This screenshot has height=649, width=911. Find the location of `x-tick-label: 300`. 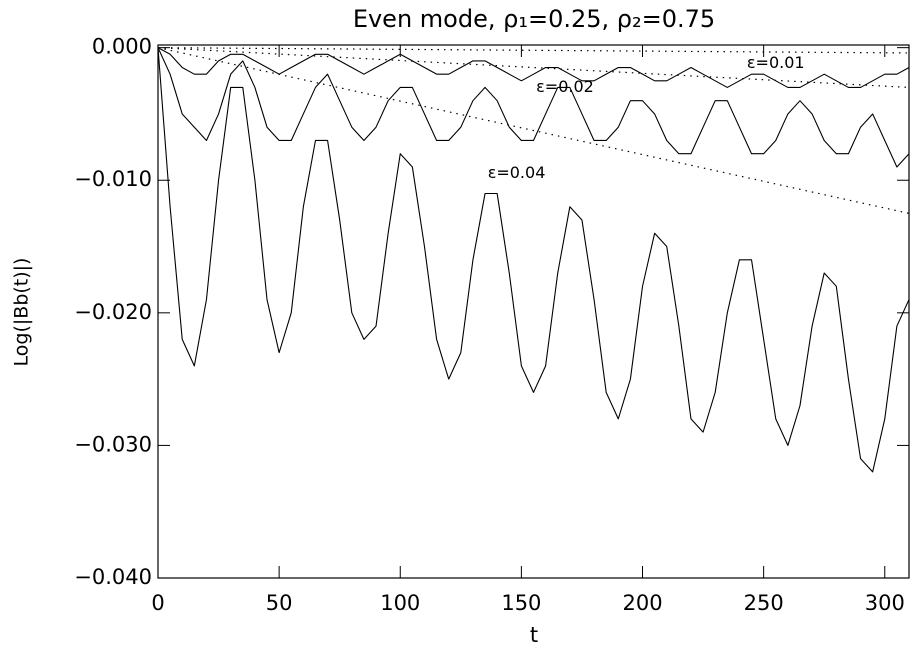

x-tick-label: 300 is located at coordinates (885, 603).